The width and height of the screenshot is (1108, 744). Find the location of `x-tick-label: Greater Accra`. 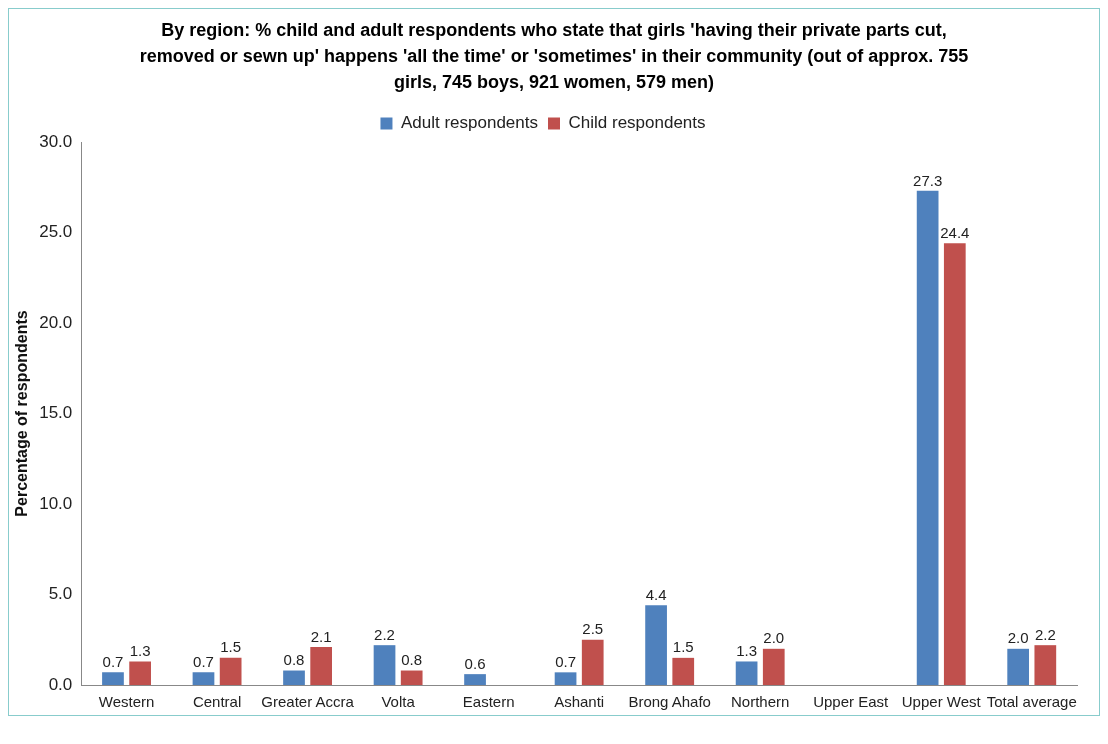

x-tick-label: Greater Accra is located at coordinates (308, 702).